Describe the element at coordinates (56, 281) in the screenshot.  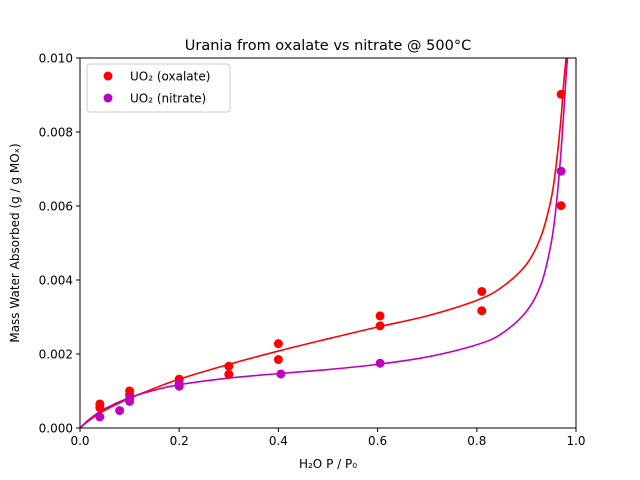
I see `y-tick-label: 0.004` at that location.